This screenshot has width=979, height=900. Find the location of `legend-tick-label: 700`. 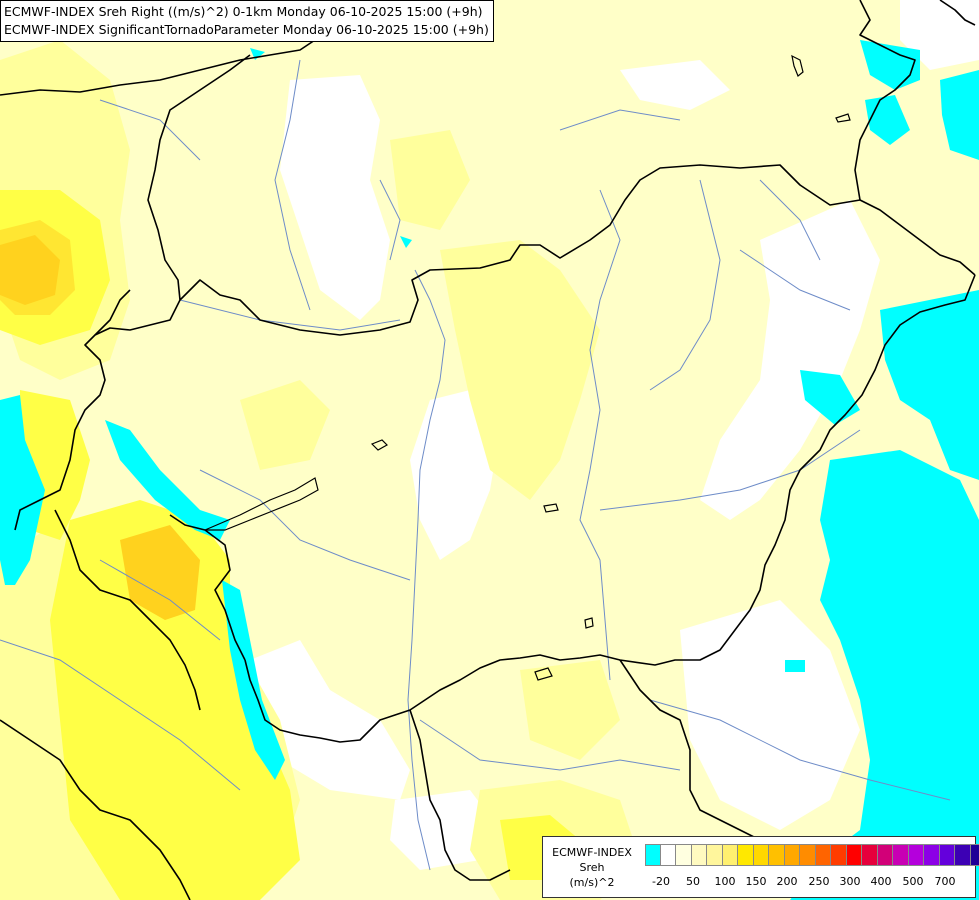

legend-tick-label: 700 is located at coordinates (945, 881).